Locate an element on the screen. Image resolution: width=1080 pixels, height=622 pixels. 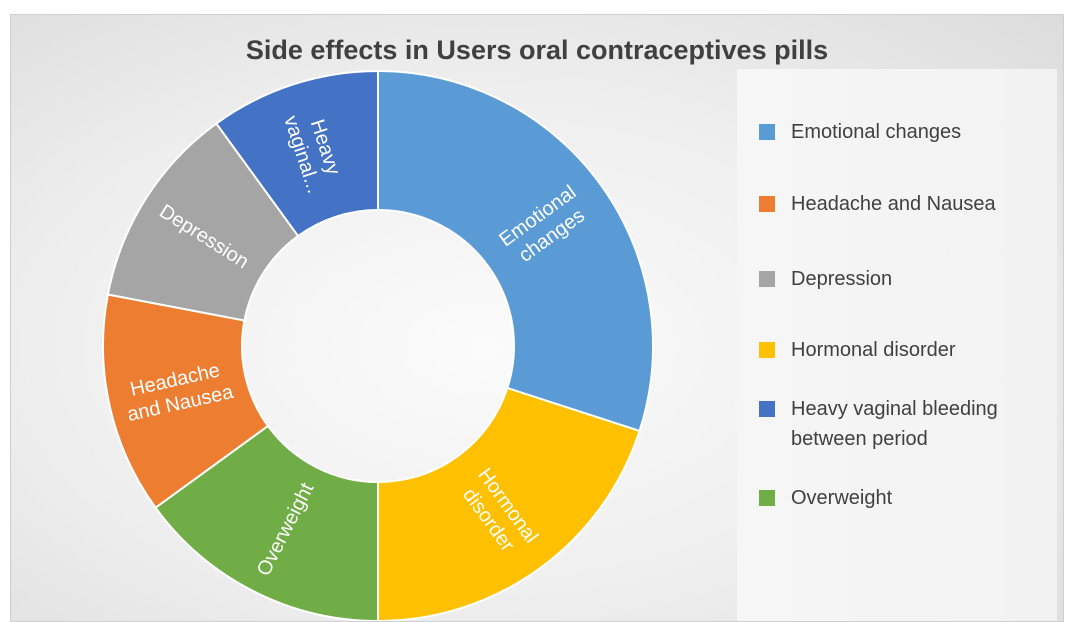
legend-item: Hormonal disorder is located at coordinates (905, 350).